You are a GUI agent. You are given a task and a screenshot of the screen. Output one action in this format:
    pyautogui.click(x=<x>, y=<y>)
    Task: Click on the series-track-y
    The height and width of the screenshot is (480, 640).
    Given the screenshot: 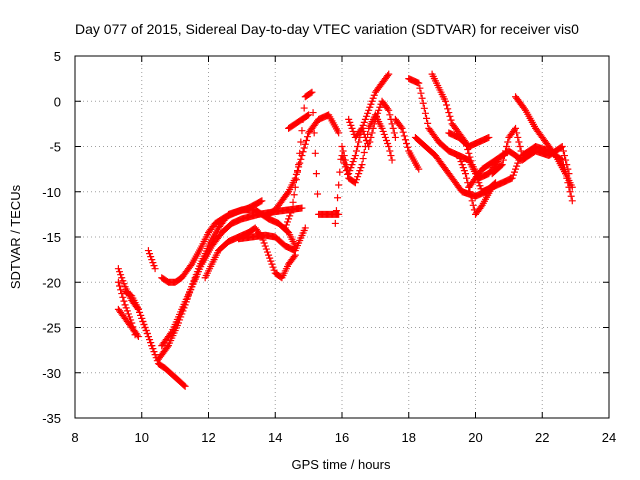 What is the action you would take?
    pyautogui.click(x=544, y=142)
    